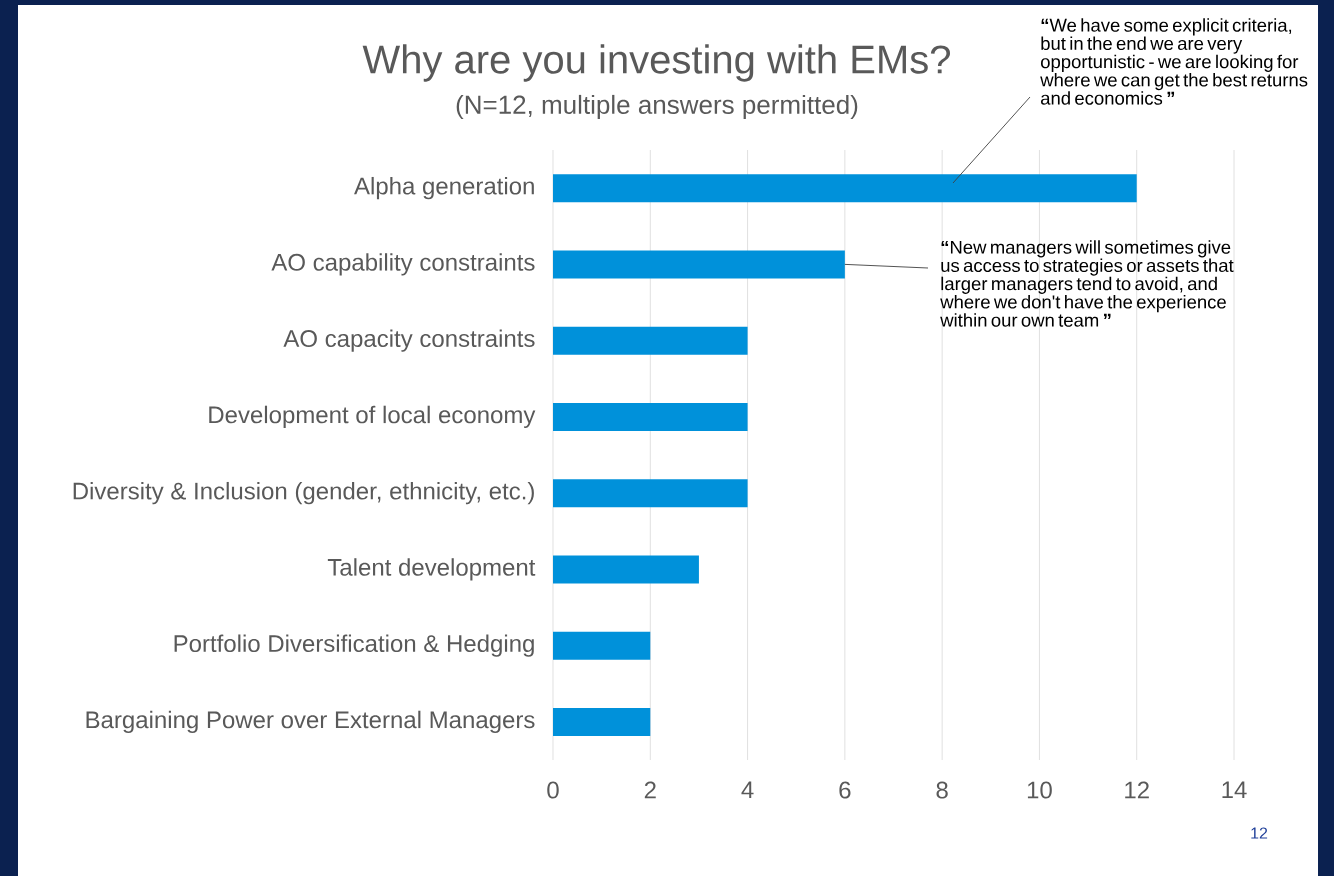  What do you see at coordinates (845, 790) in the screenshot?
I see `x-tick-label: 6` at bounding box center [845, 790].